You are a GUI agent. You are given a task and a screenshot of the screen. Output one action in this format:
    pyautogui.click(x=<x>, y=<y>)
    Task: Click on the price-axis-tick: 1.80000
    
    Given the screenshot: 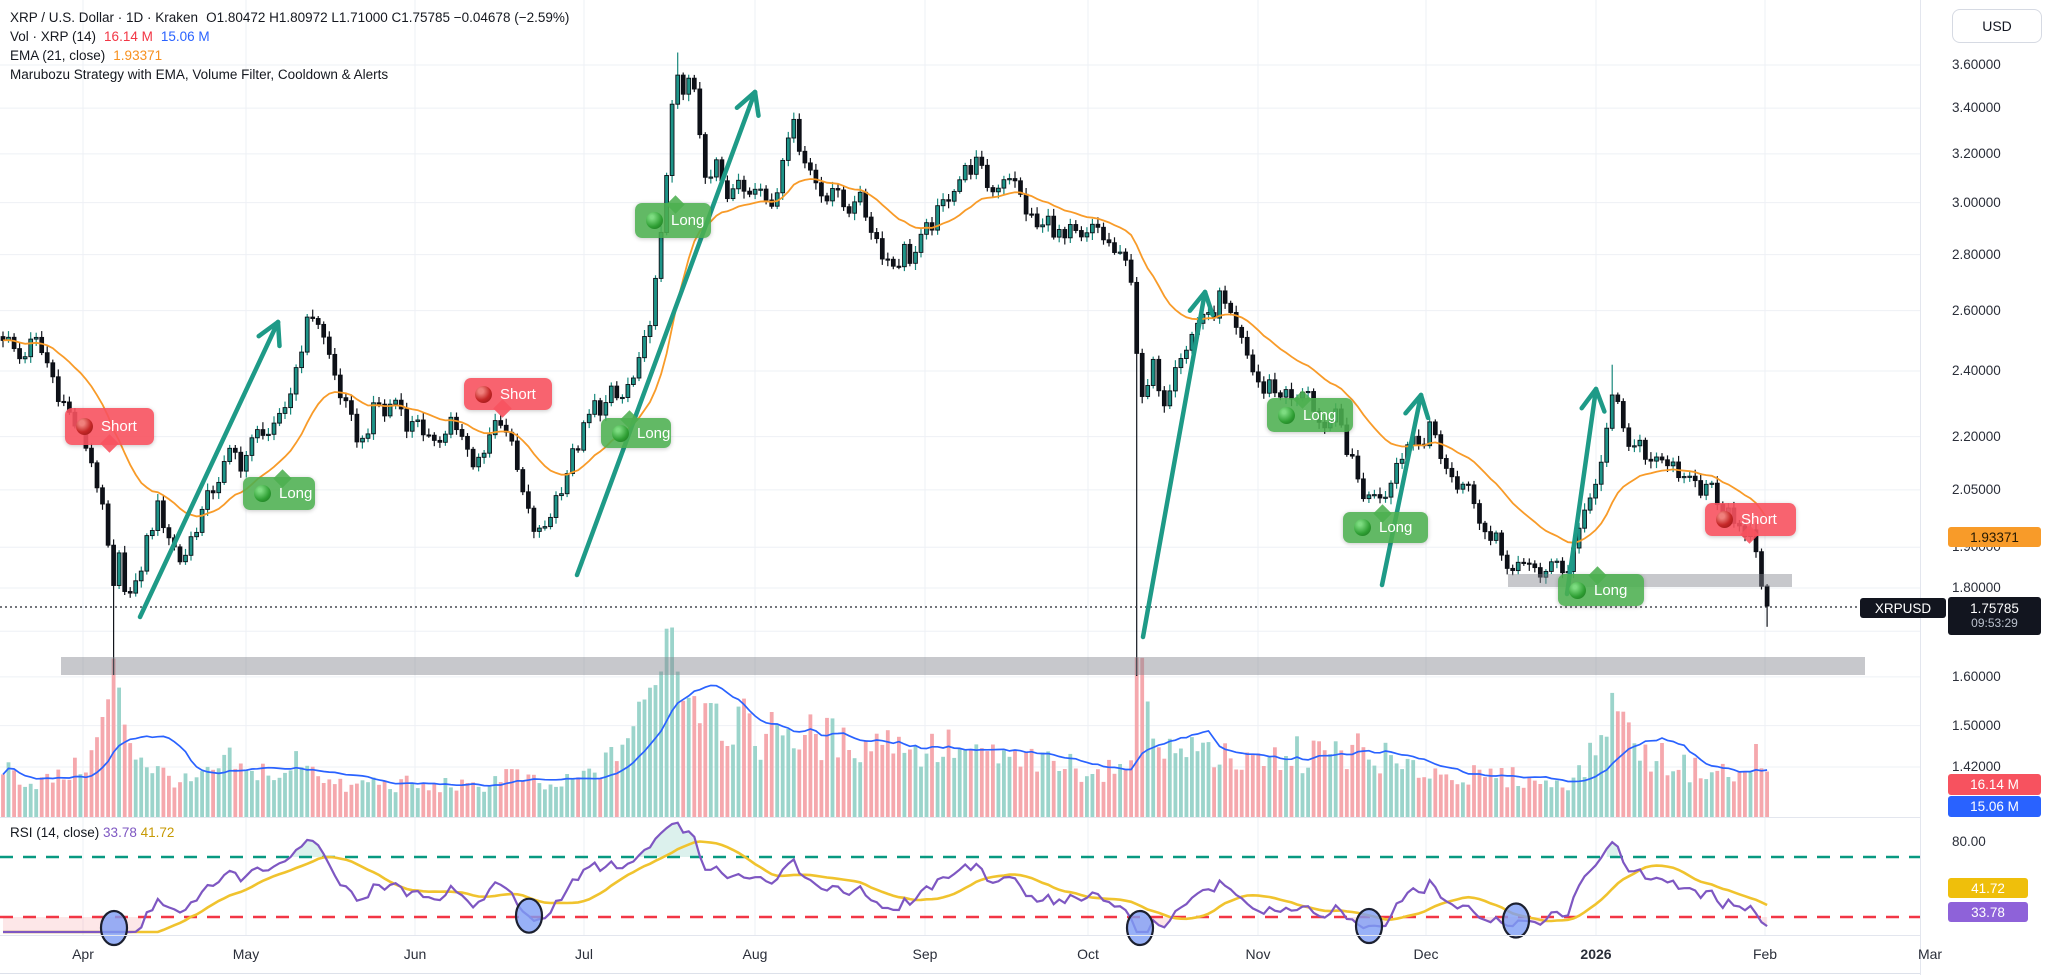 What is the action you would take?
    pyautogui.click(x=1976, y=588)
    